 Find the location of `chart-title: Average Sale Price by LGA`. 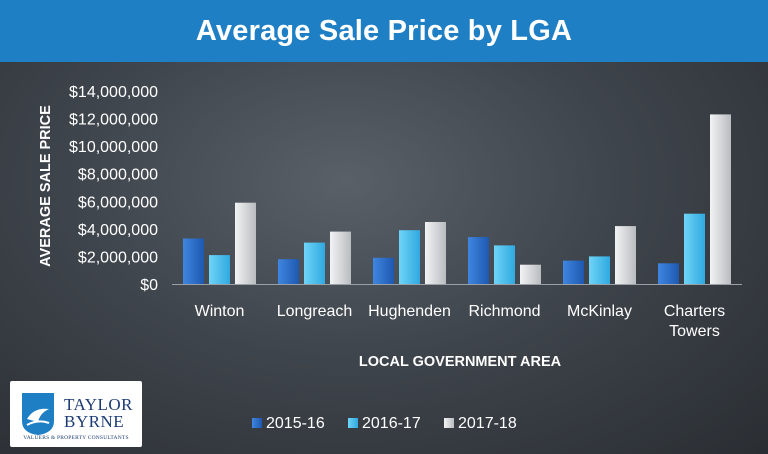

chart-title: Average Sale Price by LGA is located at coordinates (384, 30).